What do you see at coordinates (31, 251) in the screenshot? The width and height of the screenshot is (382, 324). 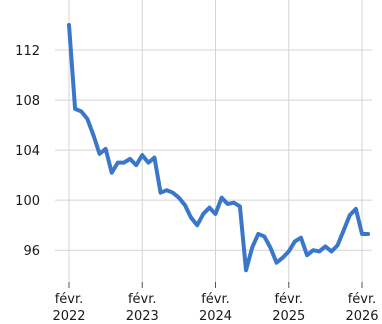 I see `y-tick-label: 96` at bounding box center [31, 251].